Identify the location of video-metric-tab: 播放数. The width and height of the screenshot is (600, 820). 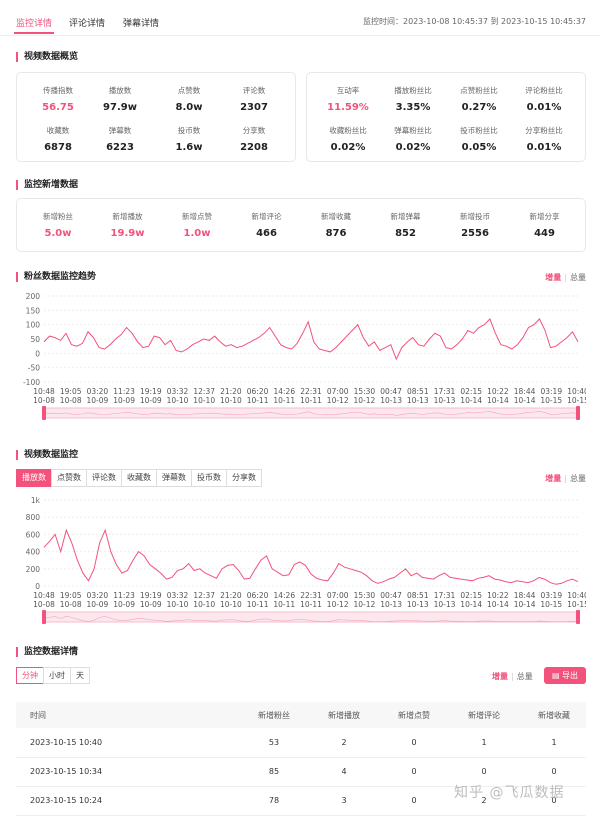
(34, 478).